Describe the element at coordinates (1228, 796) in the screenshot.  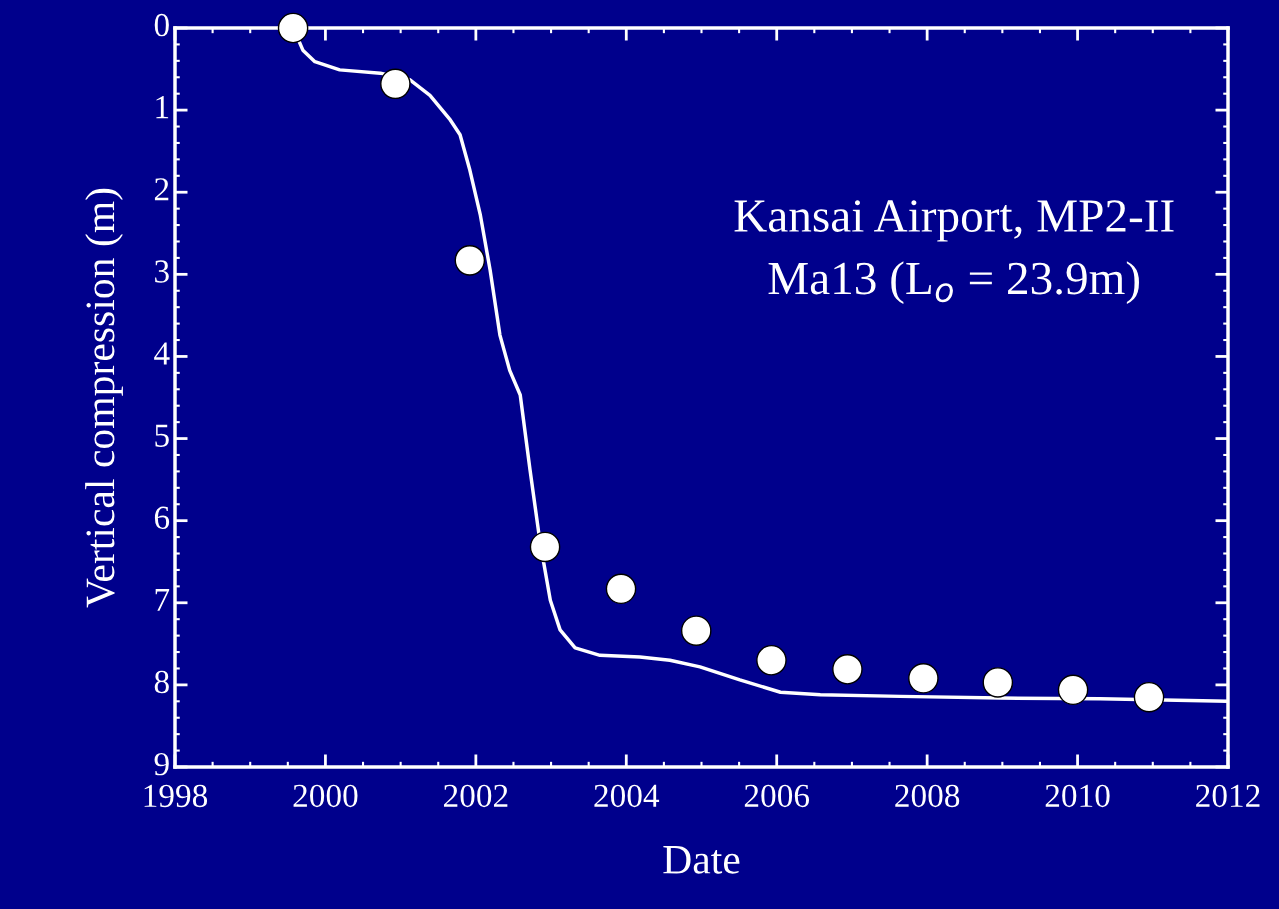
I see `x-tick-label: 2012` at that location.